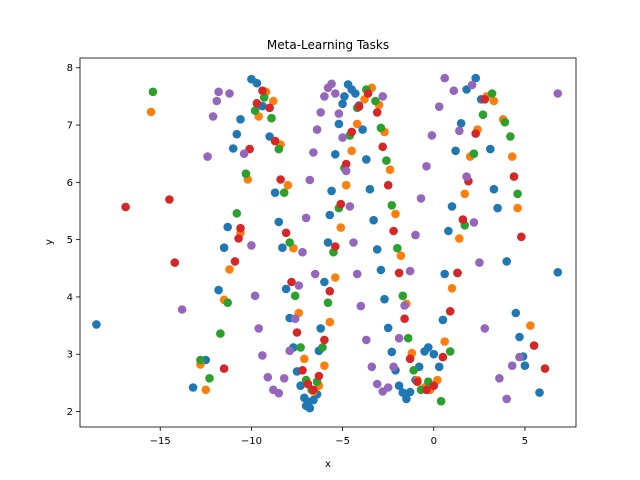 This screenshot has height=480, width=640. What do you see at coordinates (160, 441) in the screenshot?
I see `x-tick-label: −15` at bounding box center [160, 441].